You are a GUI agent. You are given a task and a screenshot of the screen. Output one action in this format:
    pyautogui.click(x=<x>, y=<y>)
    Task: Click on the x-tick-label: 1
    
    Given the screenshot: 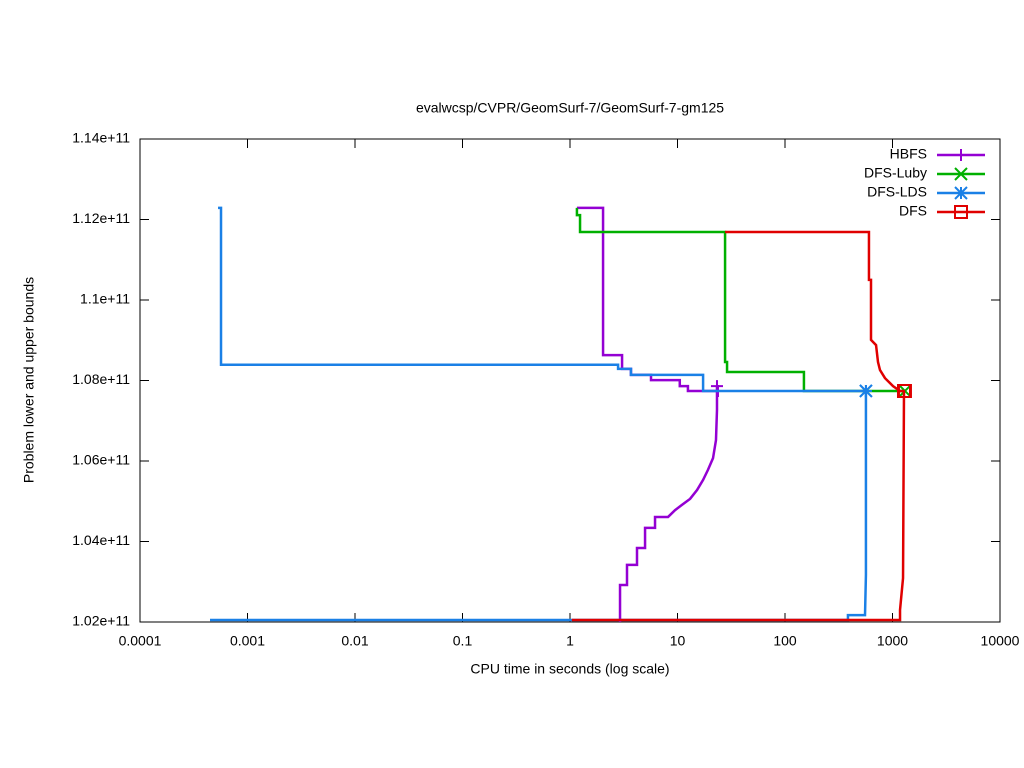 What is the action you would take?
    pyautogui.click(x=570, y=641)
    